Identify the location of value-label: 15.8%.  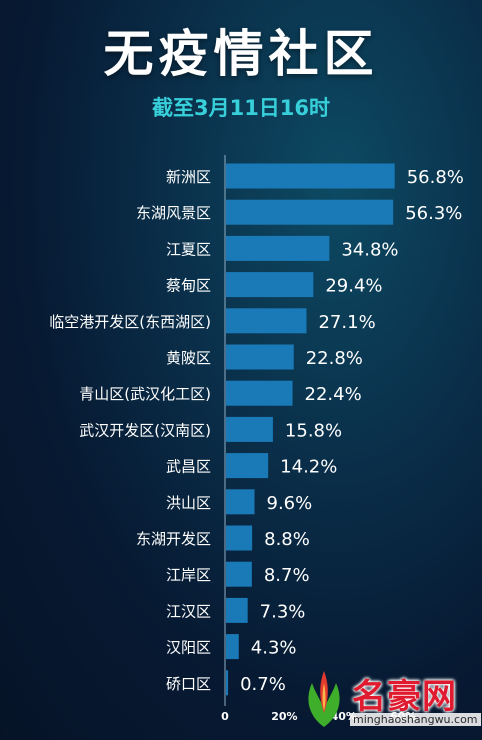
(313, 430).